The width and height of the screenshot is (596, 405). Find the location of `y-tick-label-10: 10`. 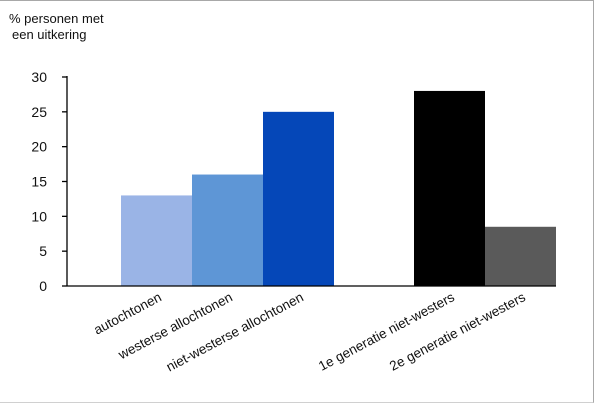

y-tick-label-10: 10 is located at coordinates (39, 216).